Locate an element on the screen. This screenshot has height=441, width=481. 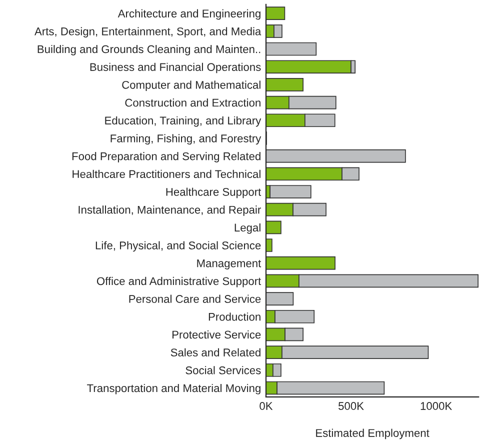
y-tick-label: Architecture and Engineering is located at coordinates (189, 14).